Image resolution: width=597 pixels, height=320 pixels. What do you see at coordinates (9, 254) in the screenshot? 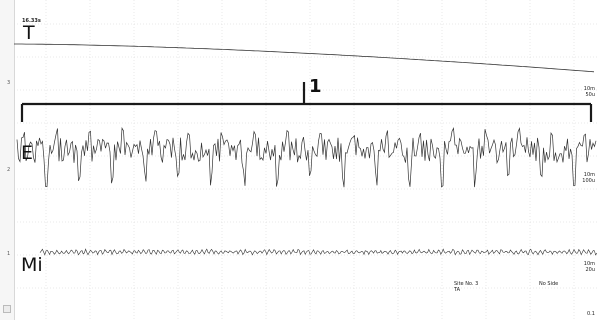
I see `channel-index-1: 1` at bounding box center [9, 254].